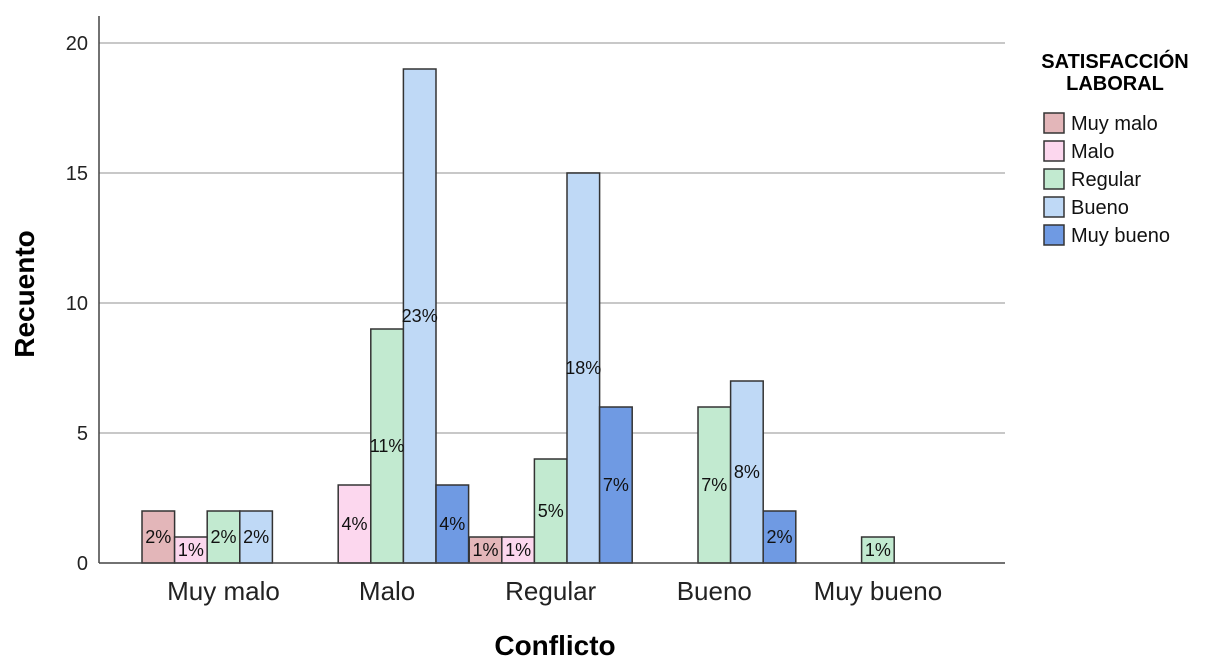 The width and height of the screenshot is (1209, 662). I want to click on bar-data-label: 8%, so click(747, 472).